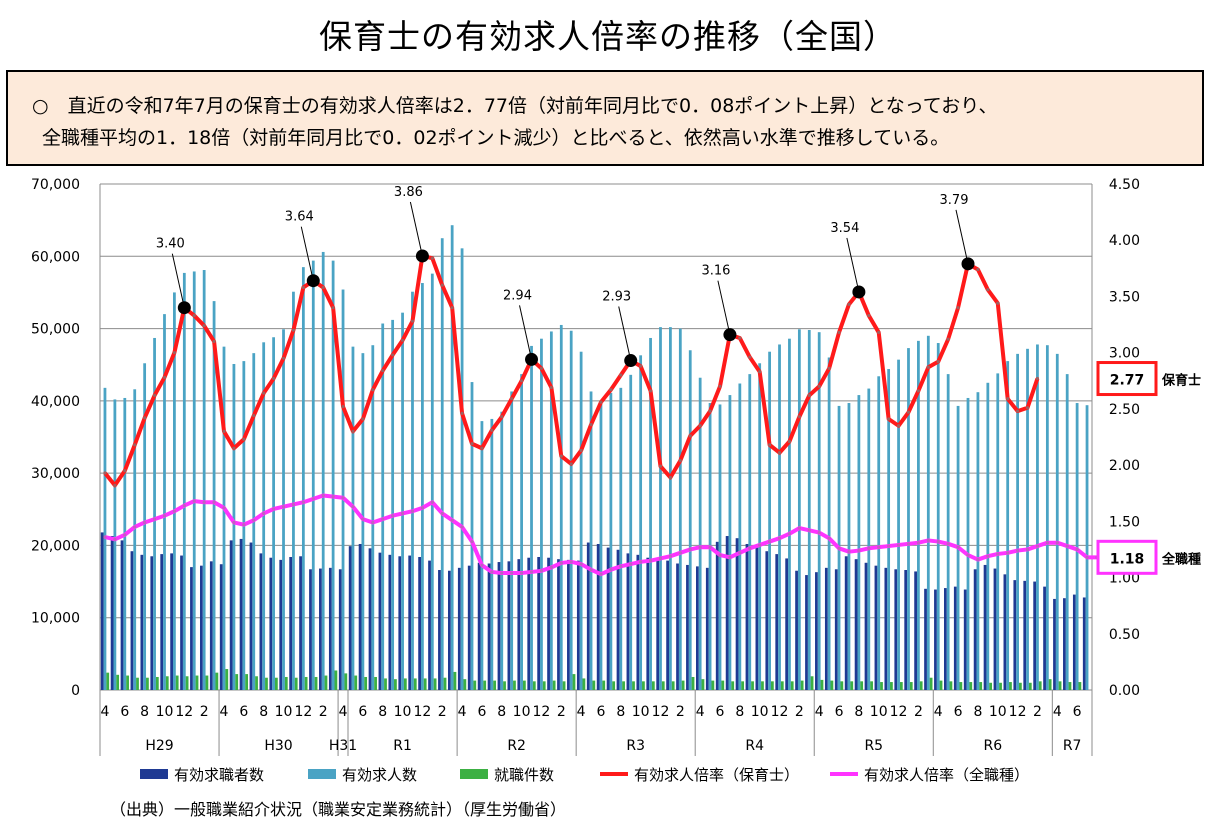 This screenshot has height=825, width=1216. Describe the element at coordinates (322, 774) in the screenshot. I see `legend-swatch` at that location.